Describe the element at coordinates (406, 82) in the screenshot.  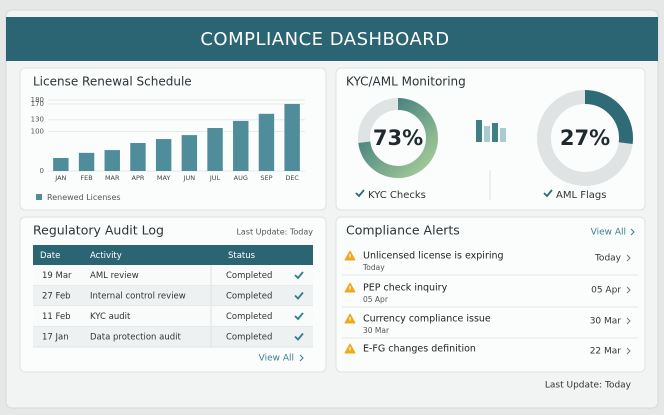
I see `section-title: KYC/AML Monitoring` at that location.